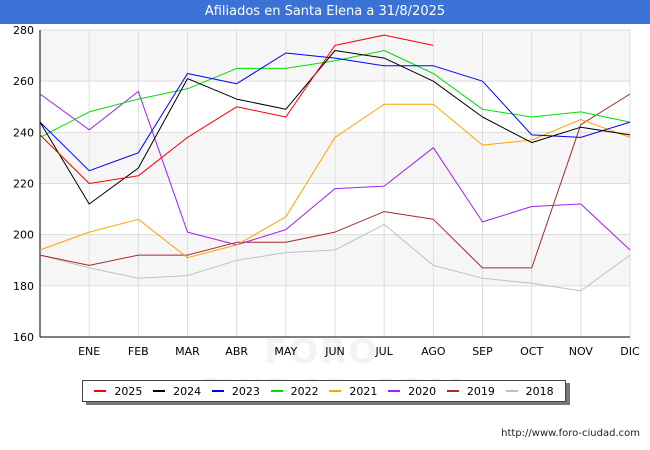 This screenshot has width=650, height=450. Describe the element at coordinates (138, 351) in the screenshot. I see `x-tick-label: FEB` at that location.